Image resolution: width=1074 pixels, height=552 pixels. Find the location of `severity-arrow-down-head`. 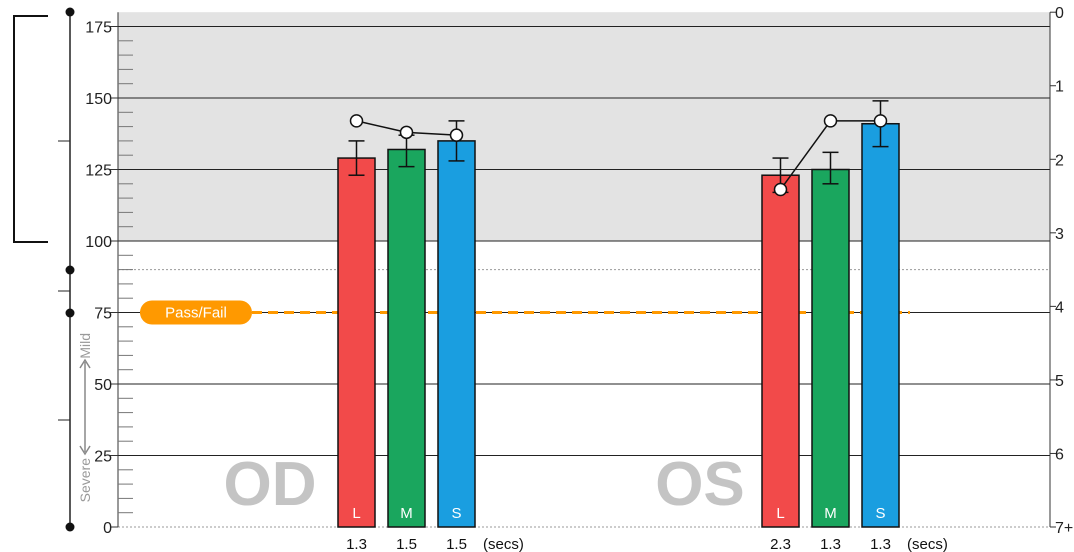

severity-arrow-down-head is located at coordinates (85, 450).